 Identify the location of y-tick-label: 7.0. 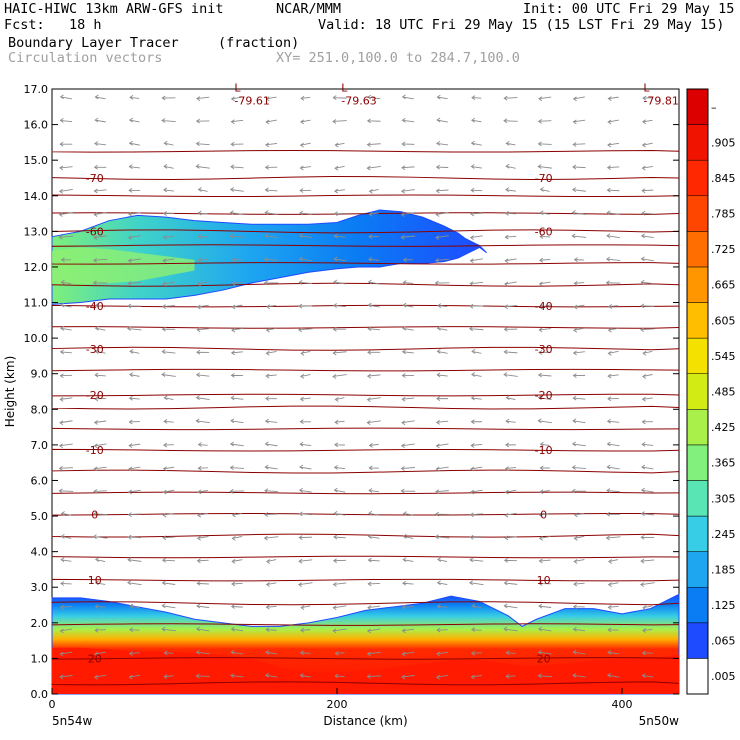
(40, 445).